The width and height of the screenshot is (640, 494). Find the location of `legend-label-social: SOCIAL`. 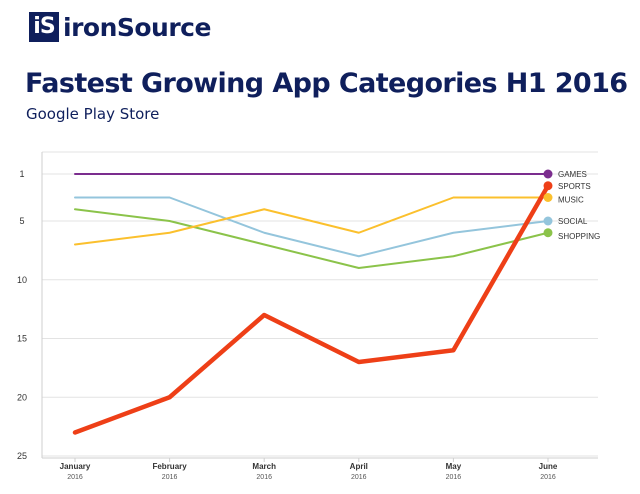

legend-label-social: SOCIAL is located at coordinates (573, 221).